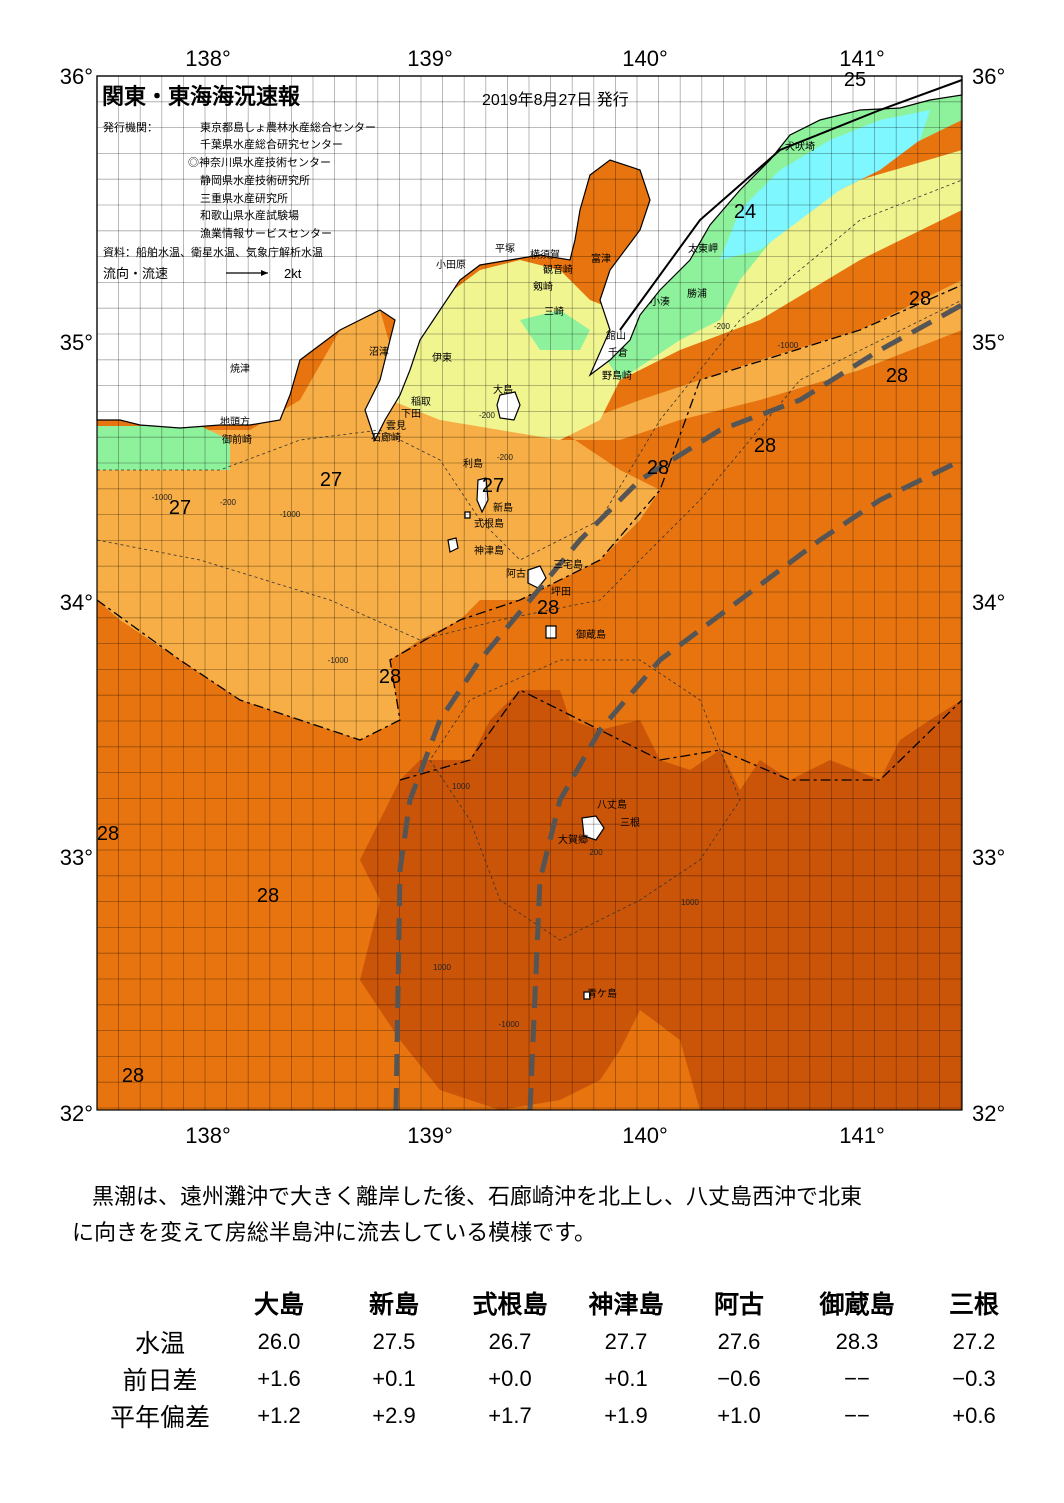 Image resolution: width=1064 pixels, height=1503 pixels. What do you see at coordinates (626, 1304) in the screenshot?
I see `station-header: 神津島` at bounding box center [626, 1304].